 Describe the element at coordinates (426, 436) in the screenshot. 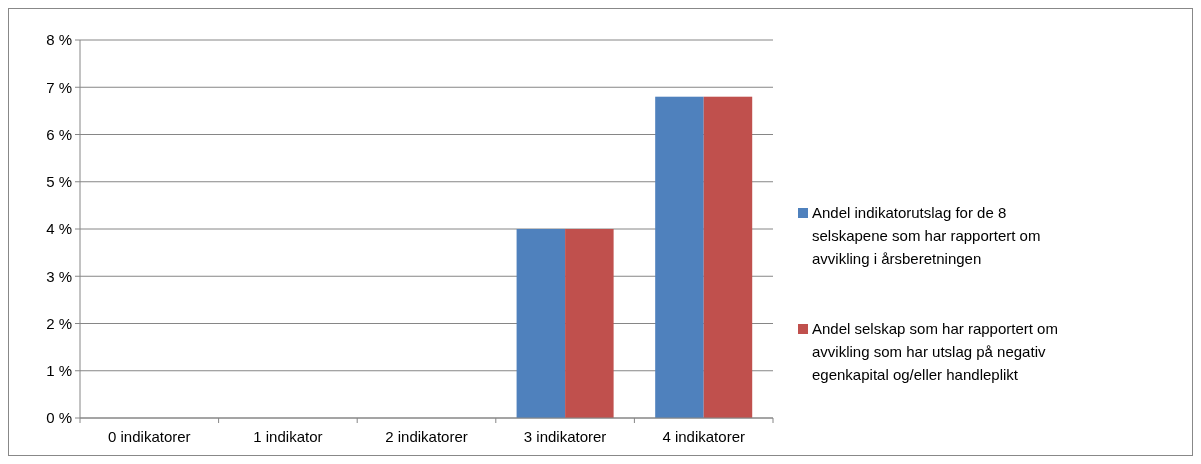

I see `x-tick-label: 2 indikatorer` at that location.